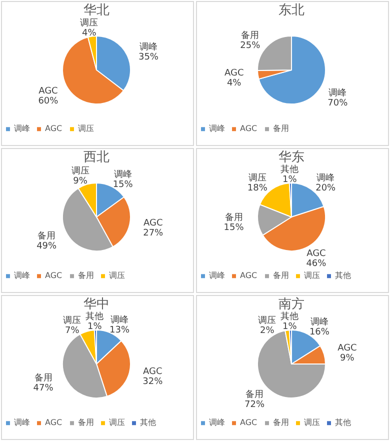 This screenshot has width=391, height=441. I want to click on data-label: 32%, so click(153, 381).